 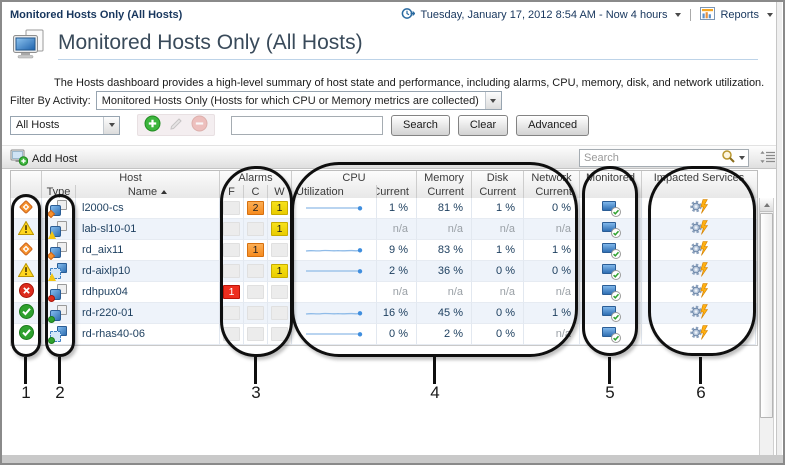 What do you see at coordinates (148, 271) in the screenshot?
I see `host-name-link: rd-aixlp10` at bounding box center [148, 271].